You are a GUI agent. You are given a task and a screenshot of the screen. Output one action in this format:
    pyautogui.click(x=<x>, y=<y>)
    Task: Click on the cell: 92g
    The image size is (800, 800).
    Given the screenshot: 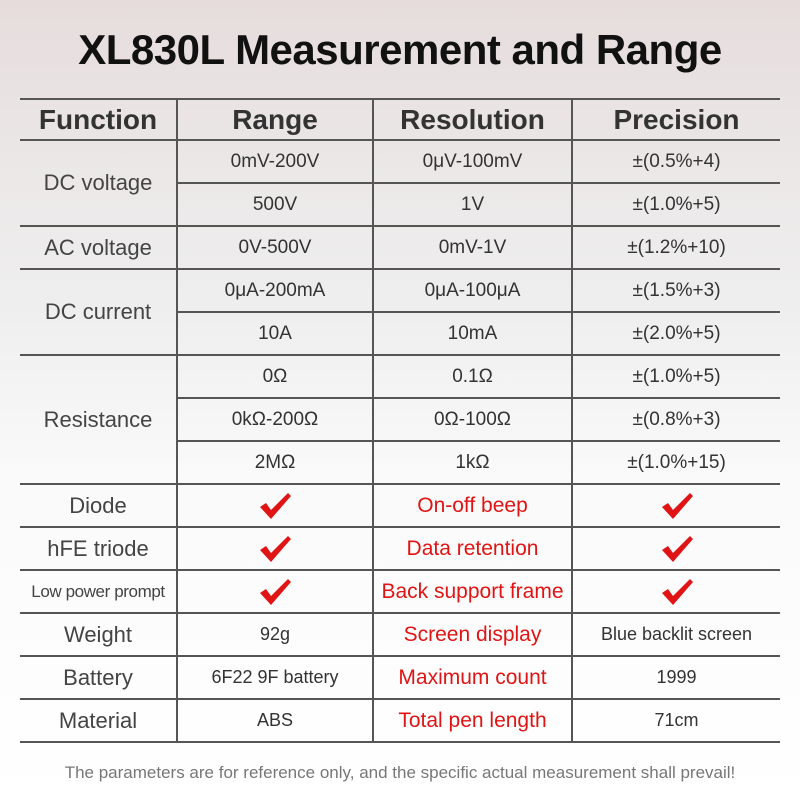 What is the action you would take?
    pyautogui.click(x=274, y=634)
    